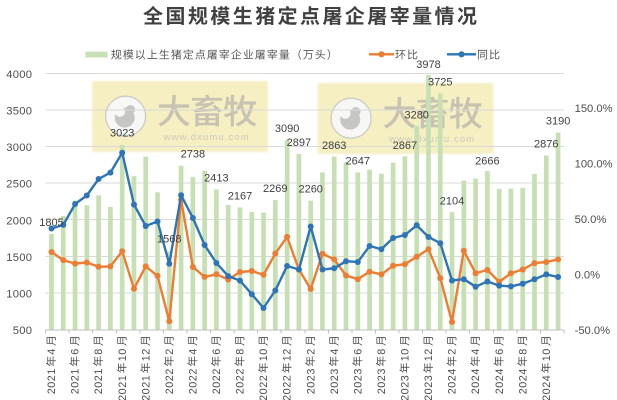 This screenshot has height=400, width=617. What do you see at coordinates (594, 164) in the screenshot?
I see `svg-text: 100.0%` at bounding box center [594, 164].